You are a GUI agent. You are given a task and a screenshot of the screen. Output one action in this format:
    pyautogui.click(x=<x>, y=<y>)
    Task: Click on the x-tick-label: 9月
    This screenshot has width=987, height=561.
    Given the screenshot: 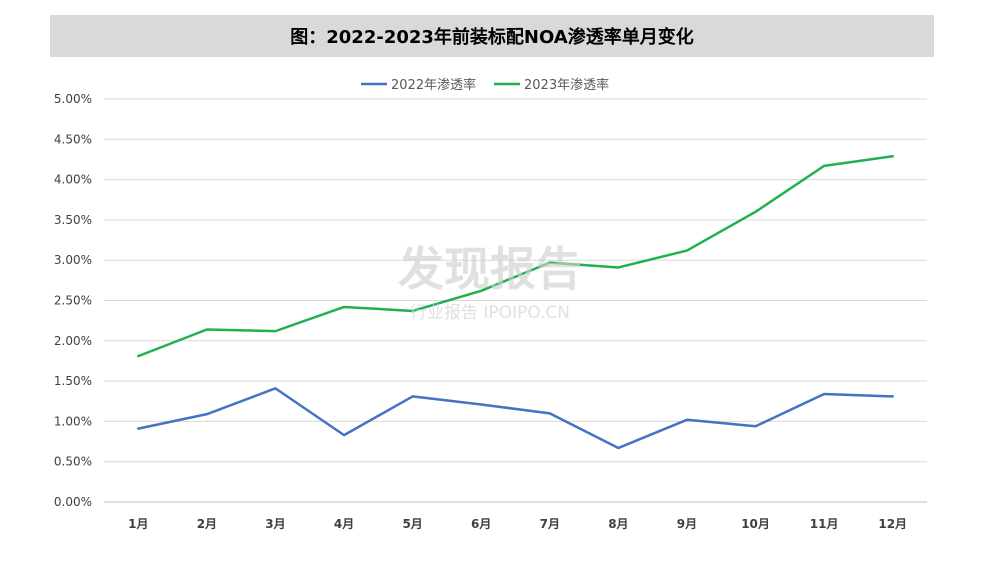 What is the action you would take?
    pyautogui.click(x=687, y=524)
    